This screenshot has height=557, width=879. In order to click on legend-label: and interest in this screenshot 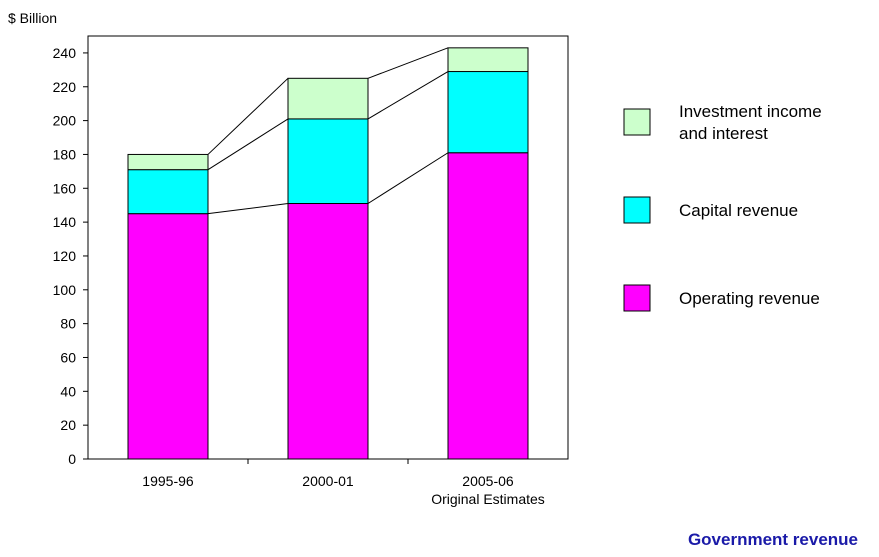, I will do `click(723, 133)`.